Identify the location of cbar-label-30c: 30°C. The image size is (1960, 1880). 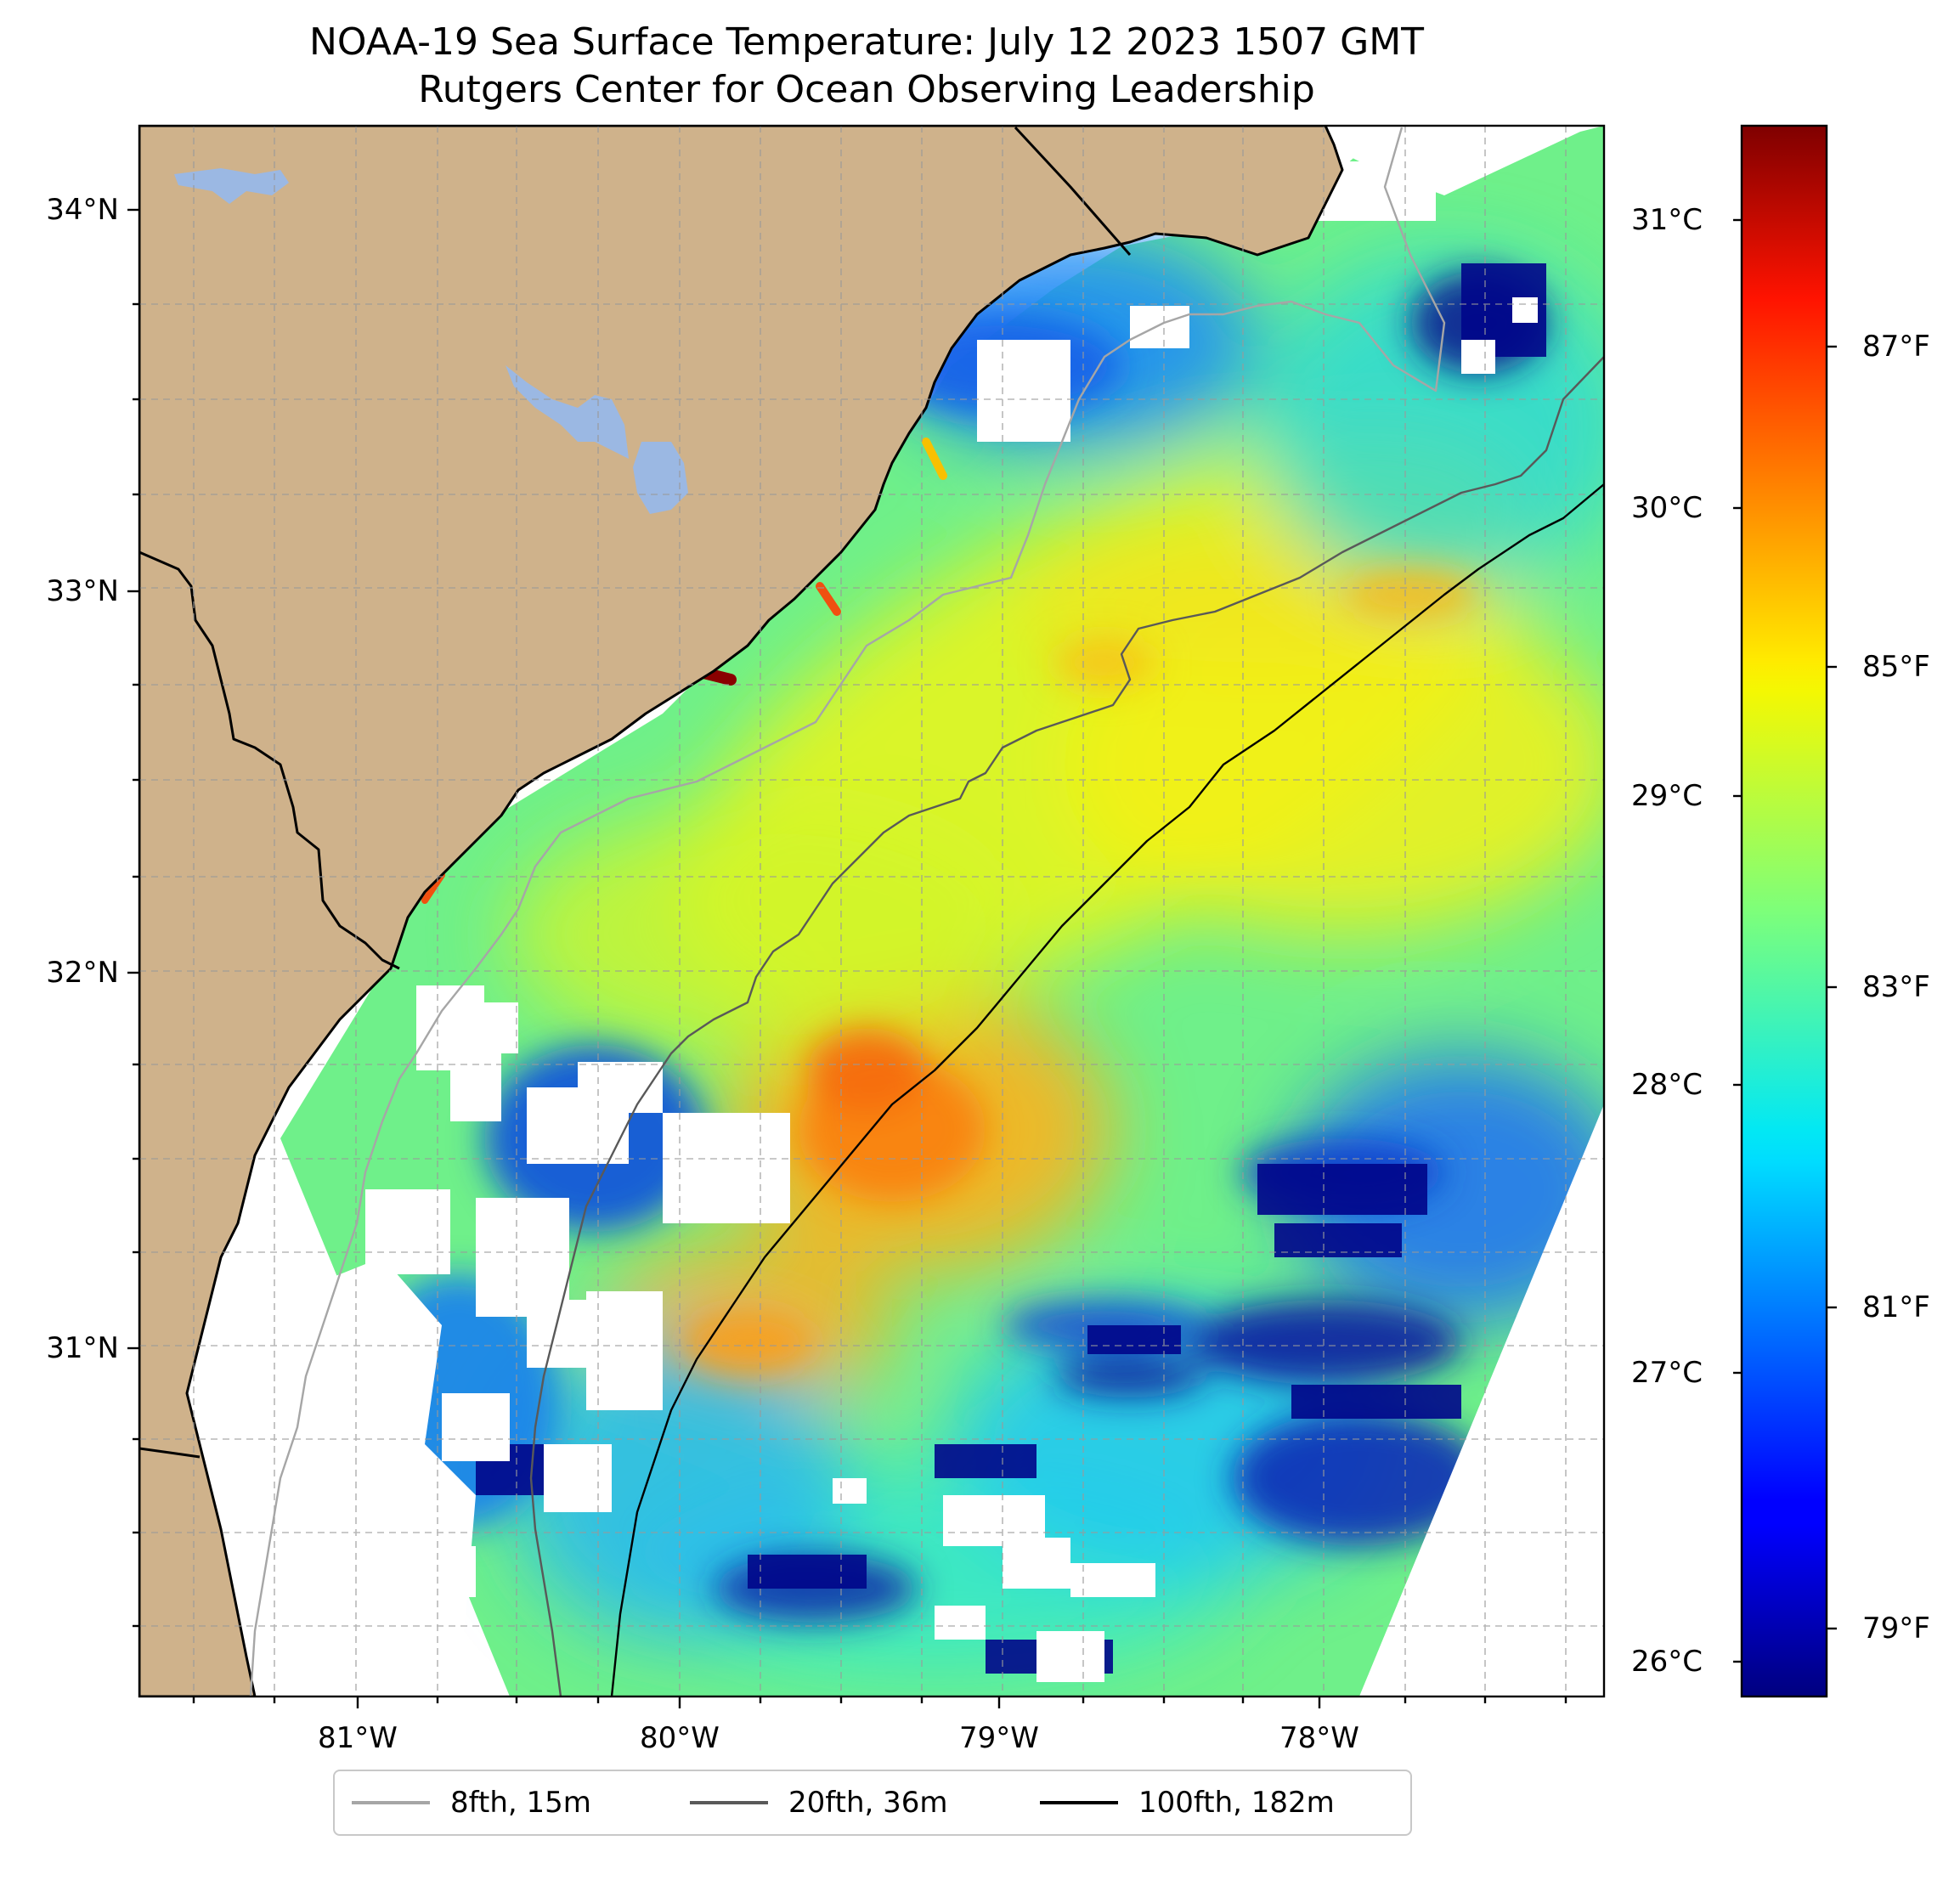
(1667, 508).